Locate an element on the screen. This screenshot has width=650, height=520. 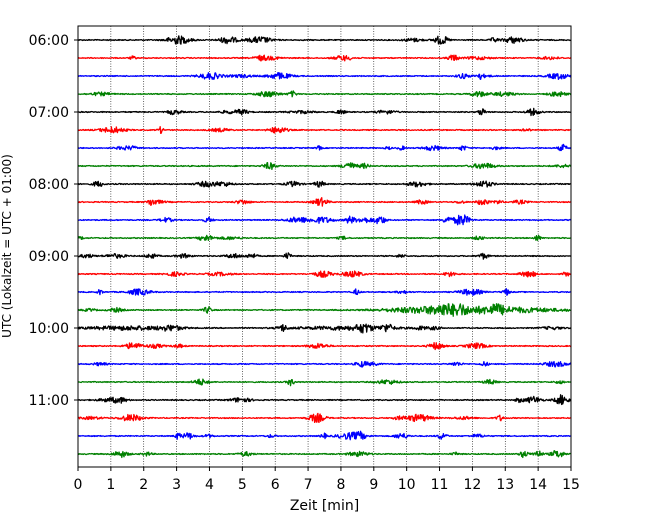
x-tick-label: 9 is located at coordinates (373, 485).